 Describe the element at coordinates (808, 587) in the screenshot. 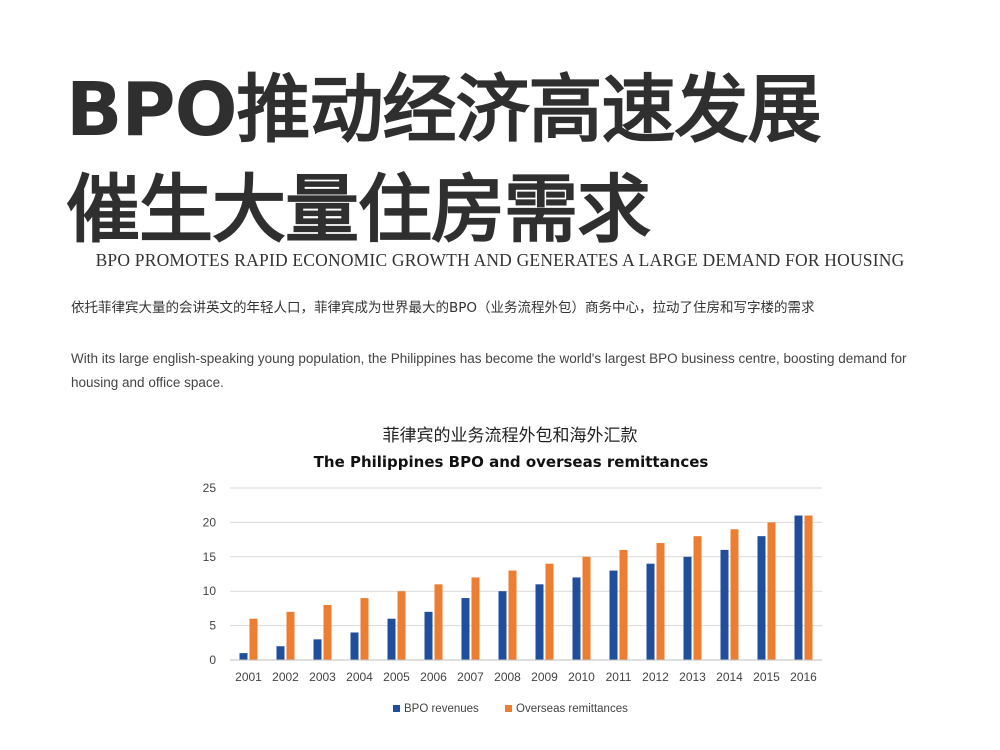

I see `bar-overseas-remittances-2016` at that location.